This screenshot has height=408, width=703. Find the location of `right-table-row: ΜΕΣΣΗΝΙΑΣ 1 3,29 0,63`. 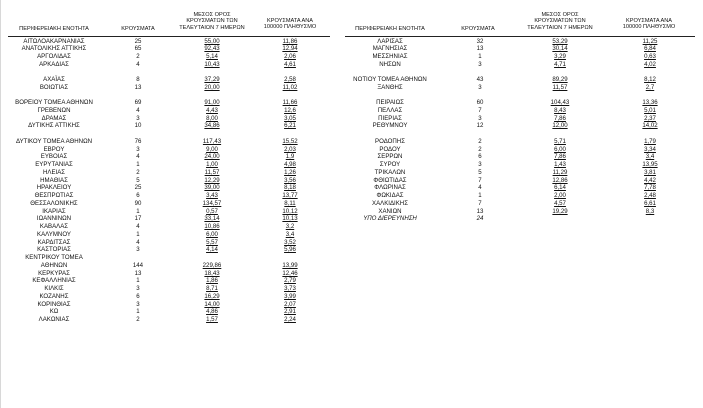

right-table-row: ΜΕΣΣΗΝΙΑΣ 1 3,29 0,63 is located at coordinates (351, 57).